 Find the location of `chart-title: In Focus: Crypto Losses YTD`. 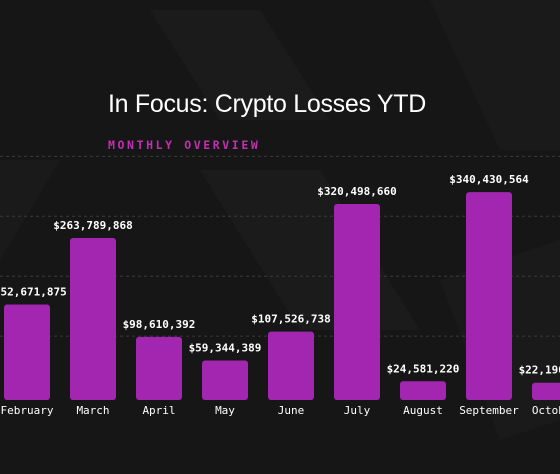

chart-title: In Focus: Crypto Losses YTD is located at coordinates (267, 104).